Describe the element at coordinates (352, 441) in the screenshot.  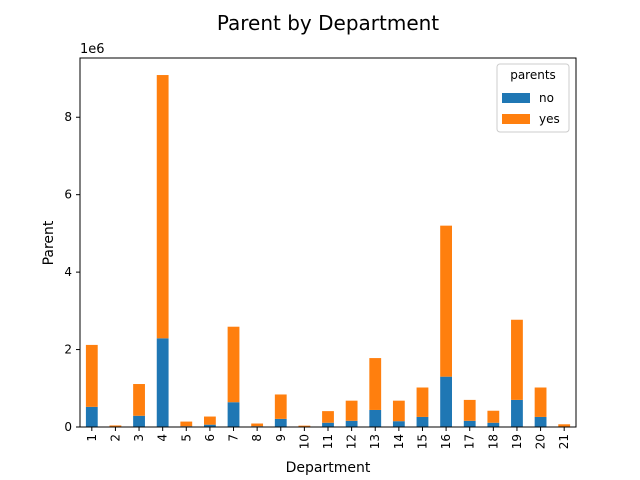
I see `x-tick-label: 12` at that location.